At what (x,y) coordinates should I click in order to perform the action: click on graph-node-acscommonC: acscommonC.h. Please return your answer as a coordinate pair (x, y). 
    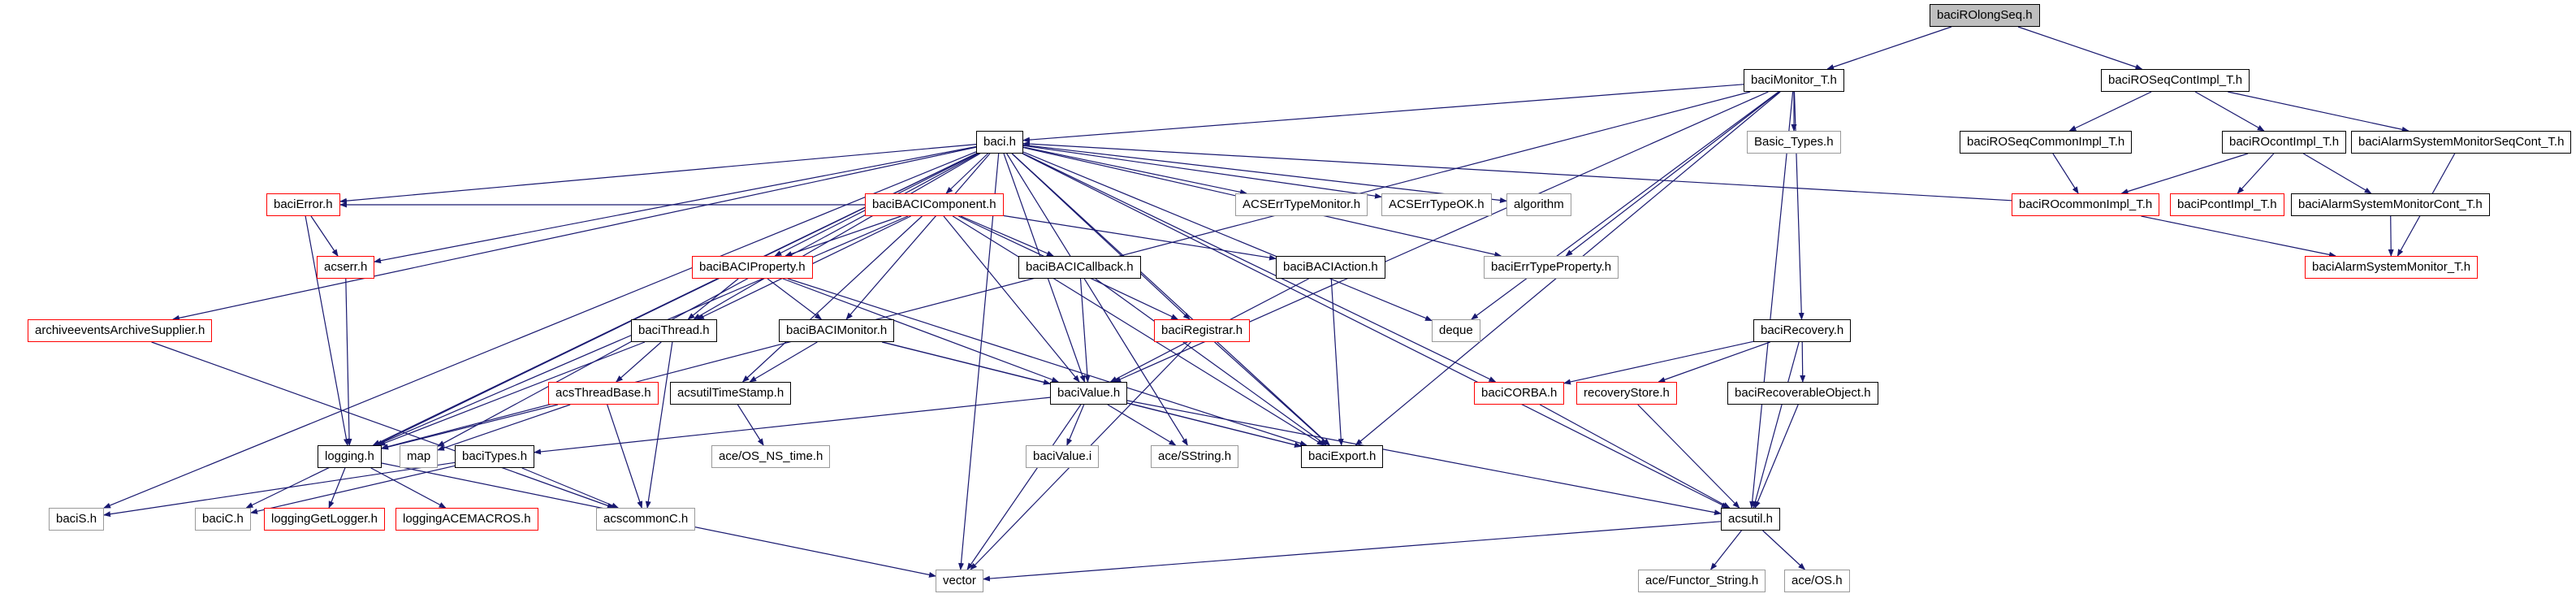
    Looking at the image, I should click on (646, 520).